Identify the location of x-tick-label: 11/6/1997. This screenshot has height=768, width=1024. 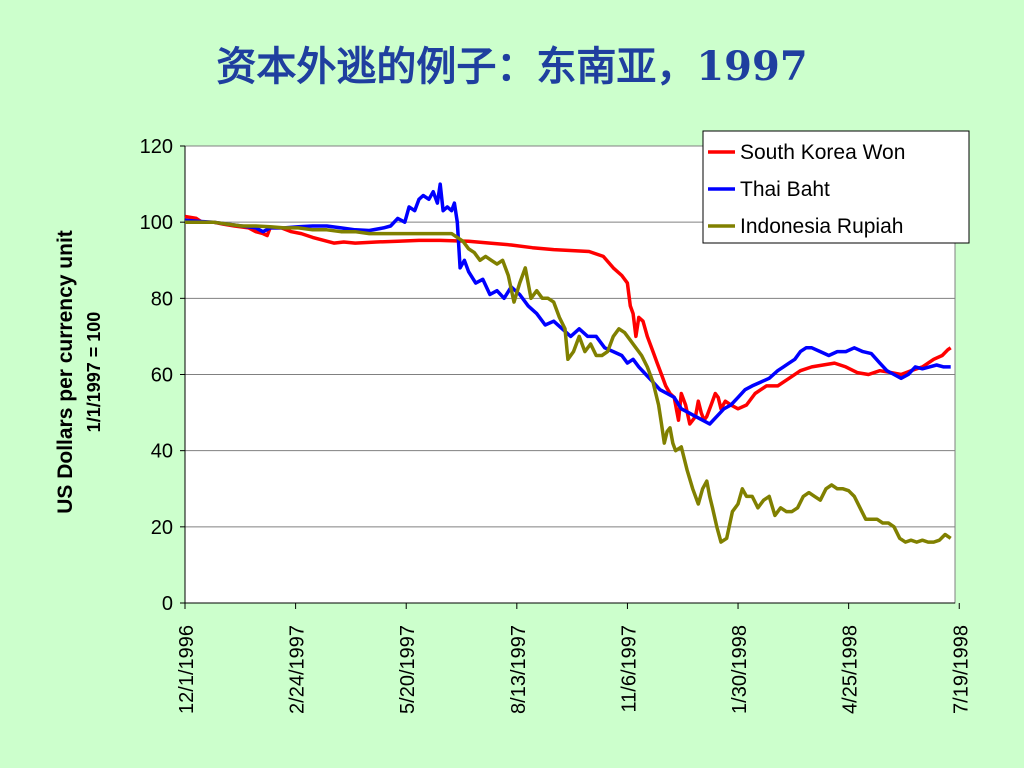
(629, 669).